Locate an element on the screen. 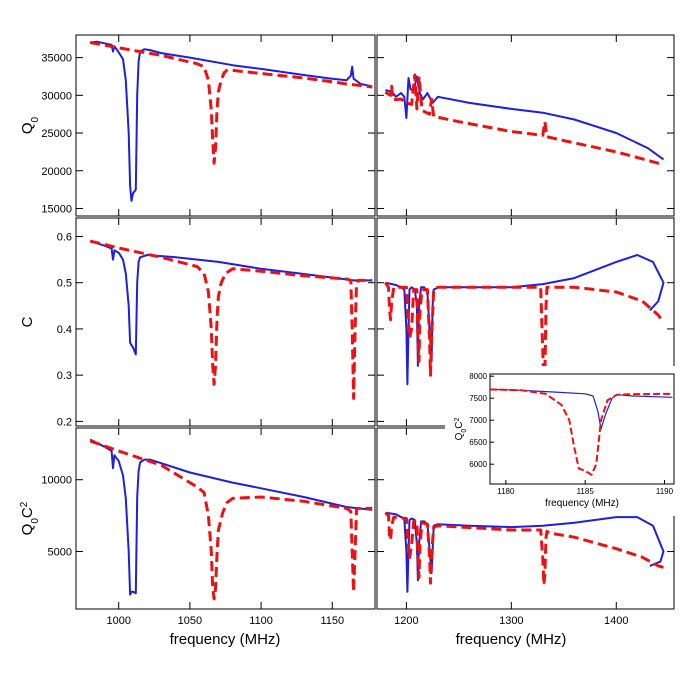 The height and width of the screenshot is (680, 680). inset-x-tick-label: 1185 is located at coordinates (586, 491).